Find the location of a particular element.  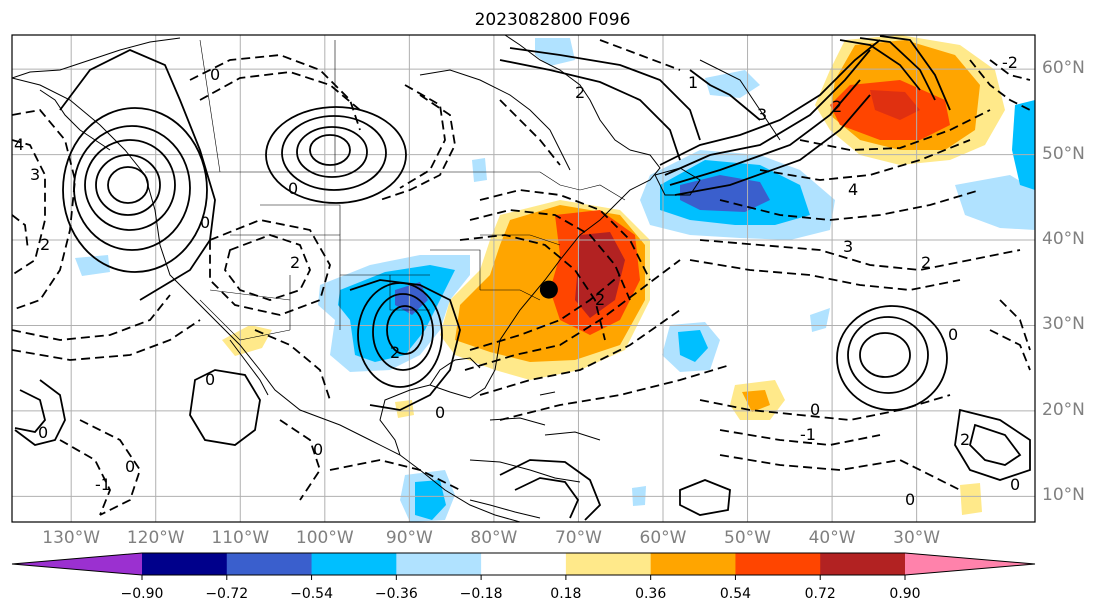

contour-label: -2 is located at coordinates (1010, 62).